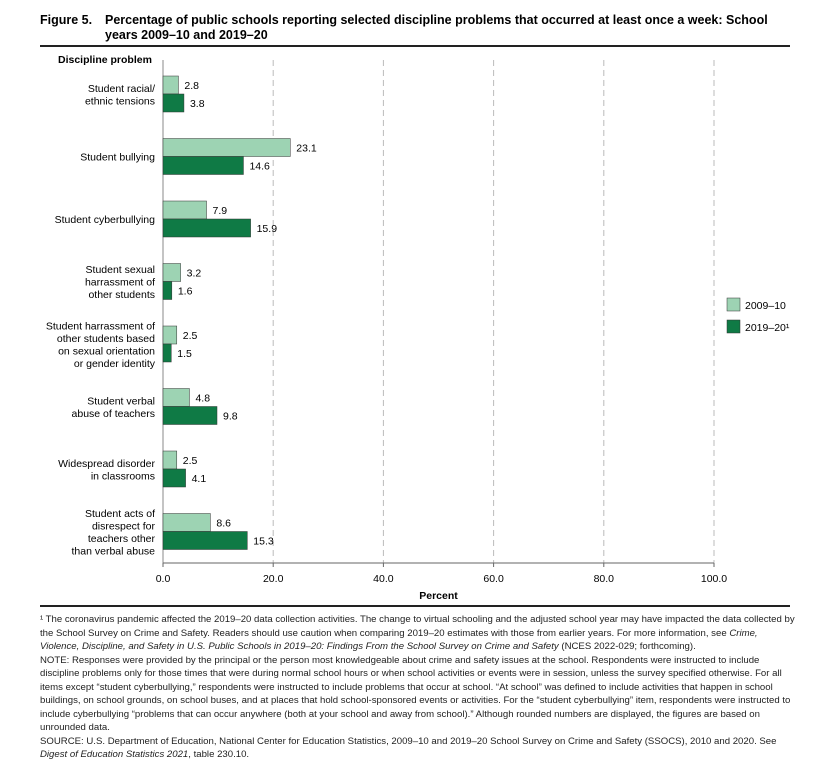  What do you see at coordinates (765, 306) in the screenshot?
I see `legend-label: 2009–10` at bounding box center [765, 306].